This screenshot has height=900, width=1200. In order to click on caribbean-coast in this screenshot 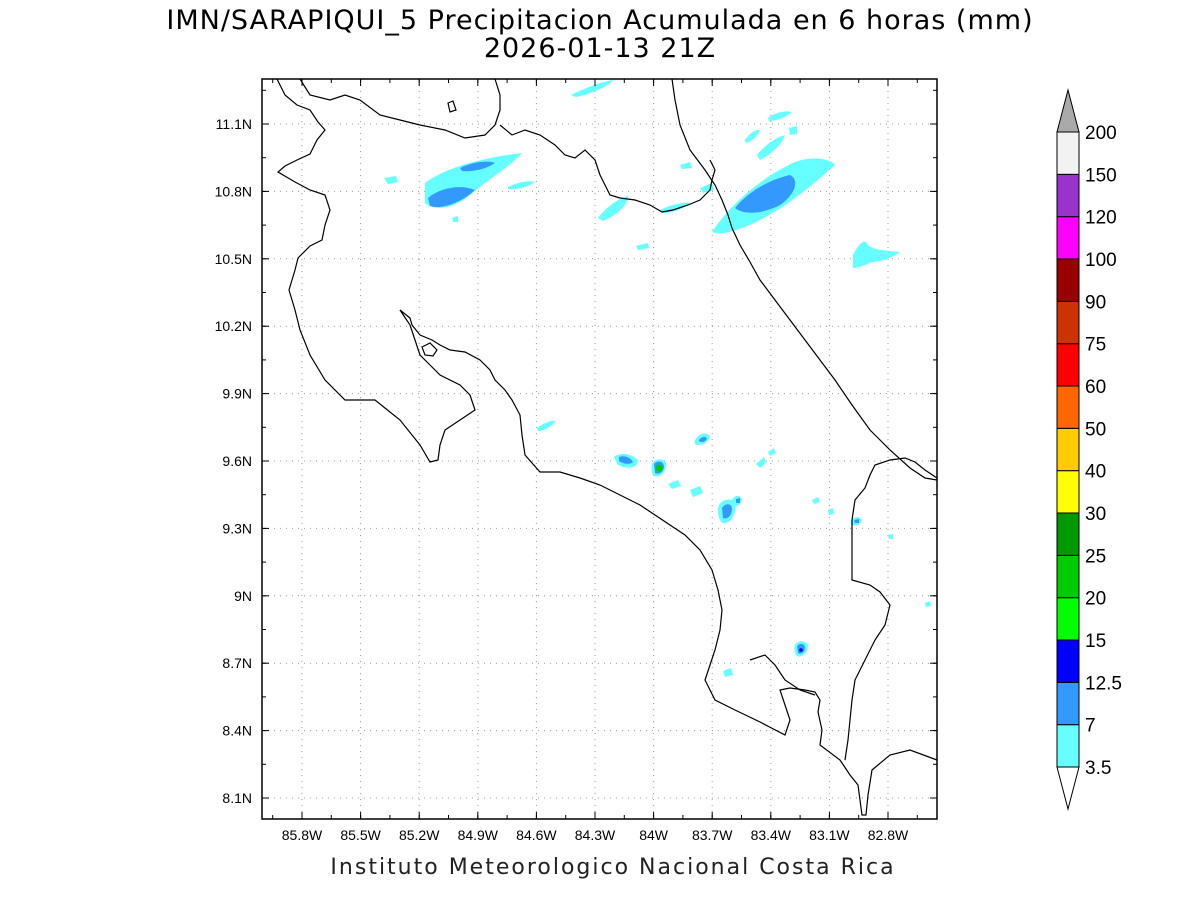, I will do `click(804, 279)`.